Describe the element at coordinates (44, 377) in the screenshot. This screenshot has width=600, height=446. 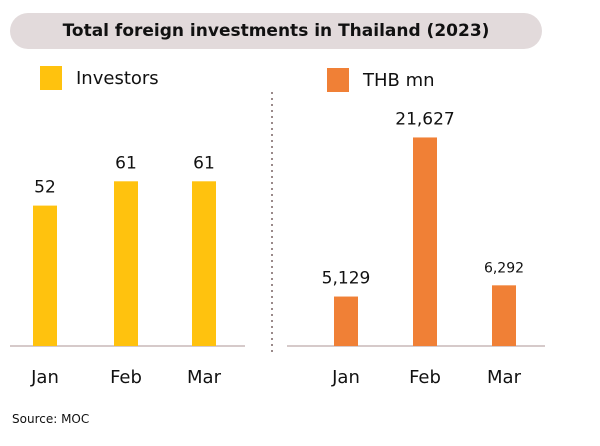
I see `tick-label-investors-jan: Jan` at that location.